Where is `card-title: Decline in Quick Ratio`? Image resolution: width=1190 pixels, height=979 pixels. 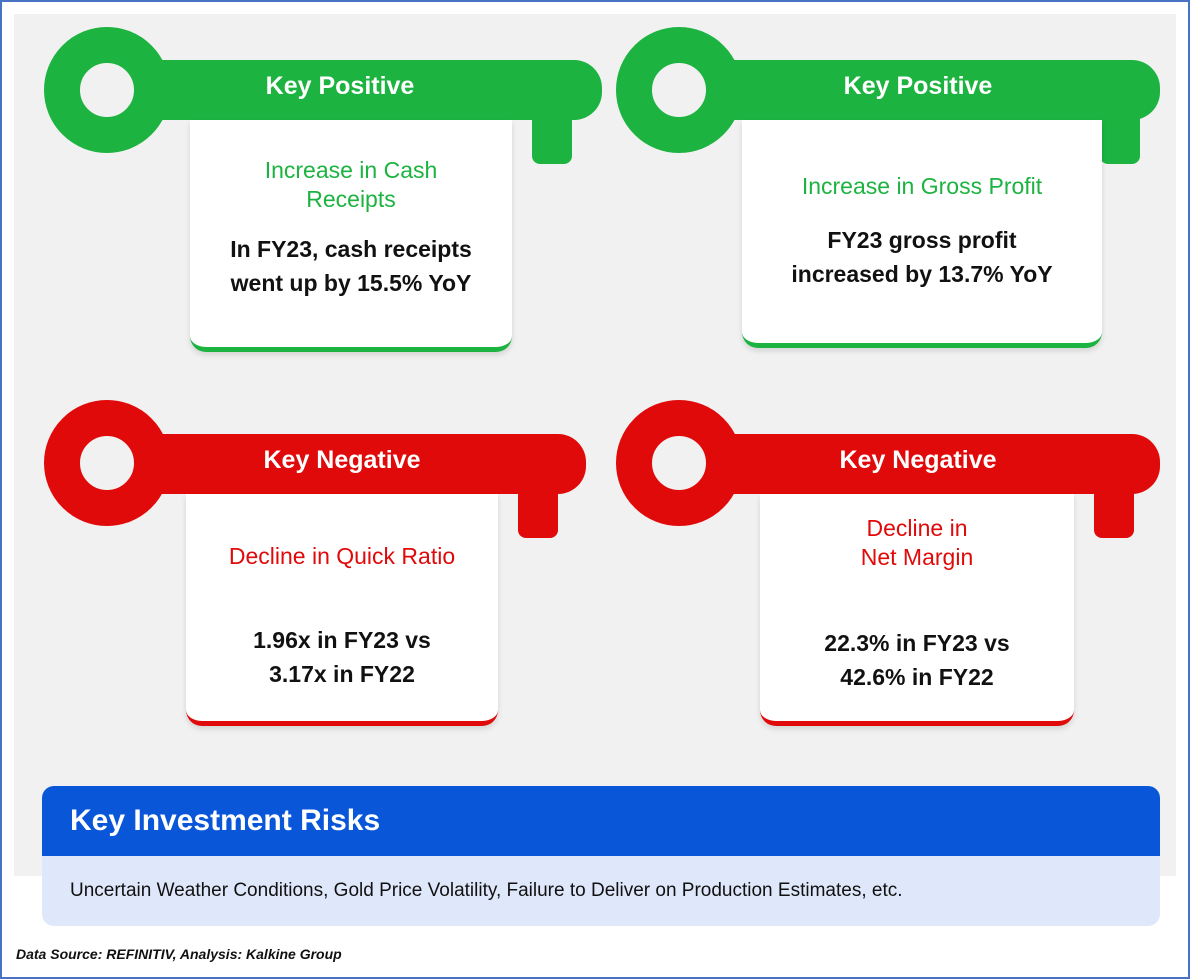
card-title: Decline in Quick Ratio is located at coordinates (342, 556).